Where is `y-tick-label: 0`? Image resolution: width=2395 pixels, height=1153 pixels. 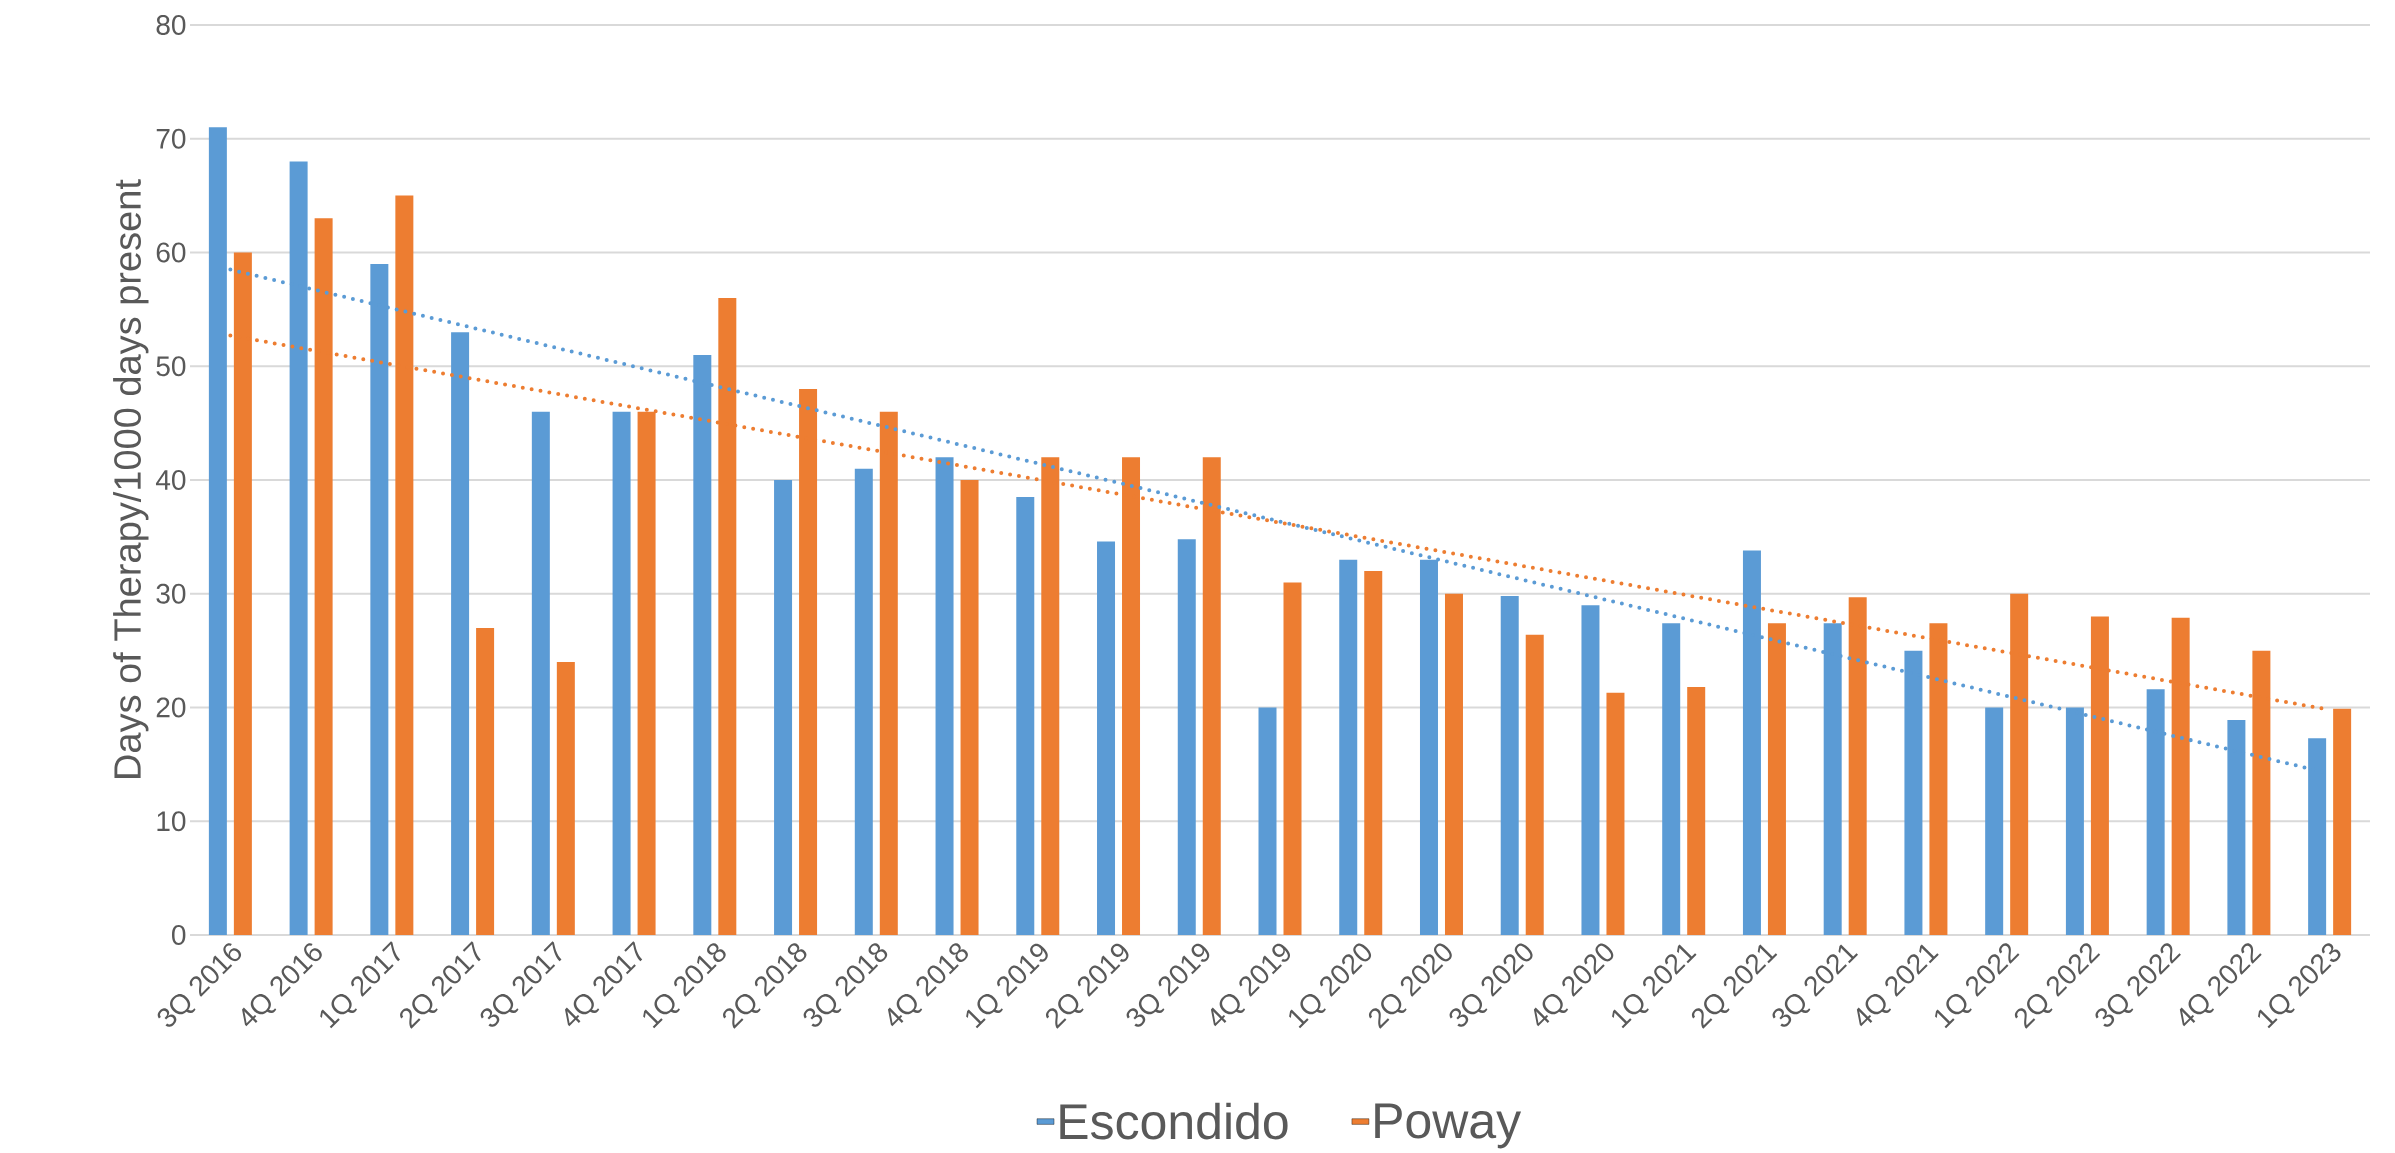 y-tick-label: 0 is located at coordinates (179, 935).